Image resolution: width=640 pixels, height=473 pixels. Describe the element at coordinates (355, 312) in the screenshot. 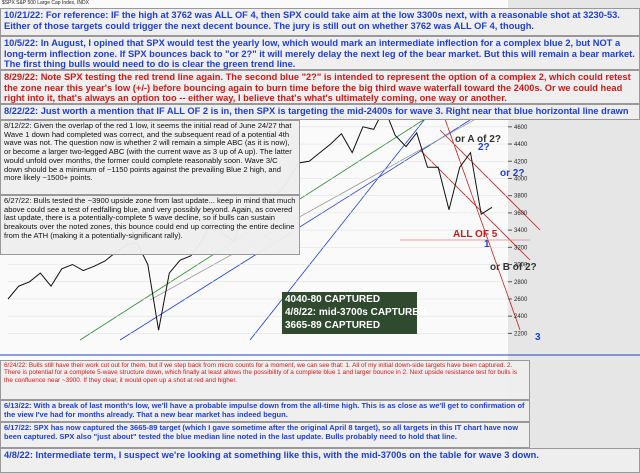

I see `captured-label: 4/8/22: mid-3700s CAPTURED` at that location.